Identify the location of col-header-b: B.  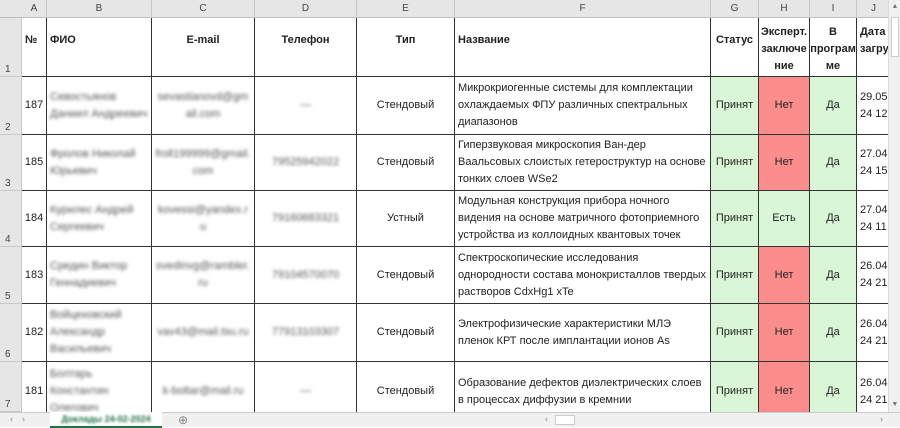
(99, 9).